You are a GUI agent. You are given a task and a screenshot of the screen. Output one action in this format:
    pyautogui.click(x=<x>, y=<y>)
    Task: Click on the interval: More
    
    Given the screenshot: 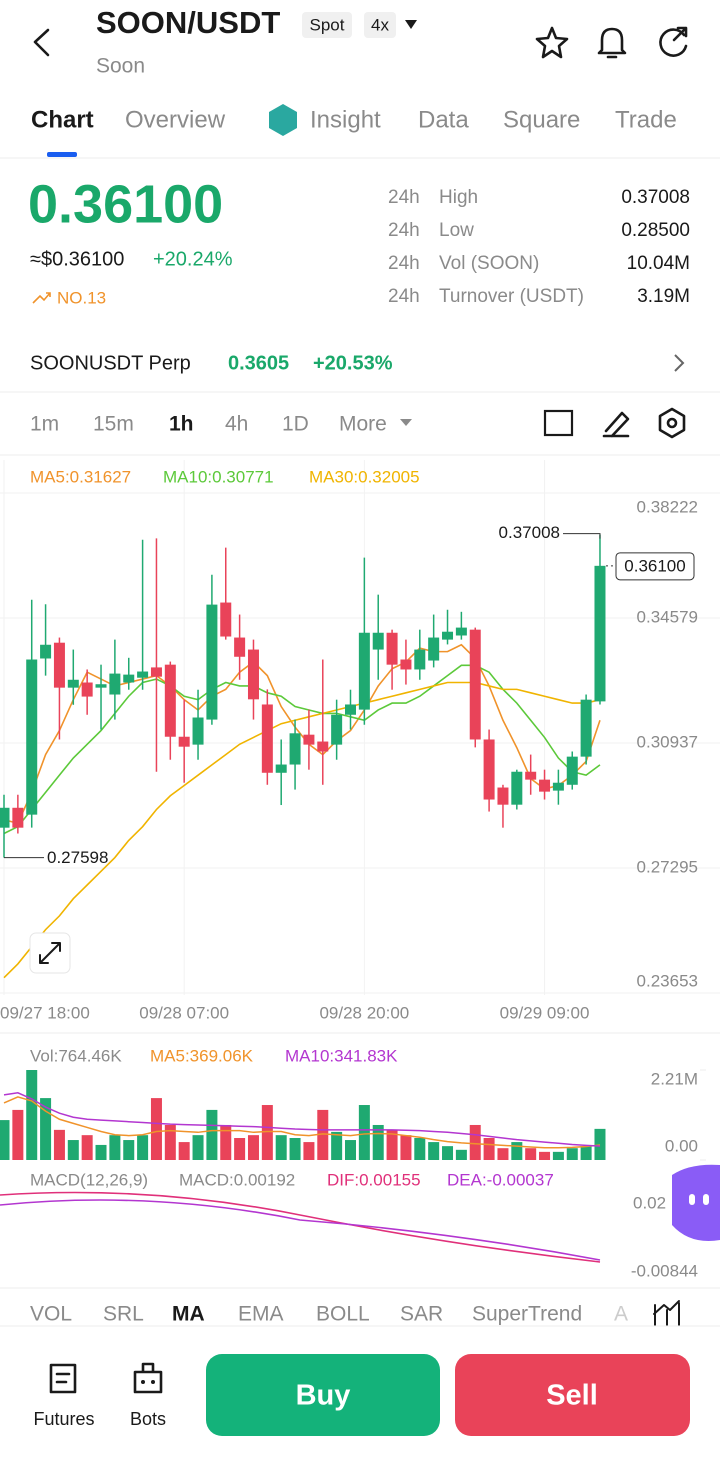 What is the action you would take?
    pyautogui.click(x=363, y=424)
    